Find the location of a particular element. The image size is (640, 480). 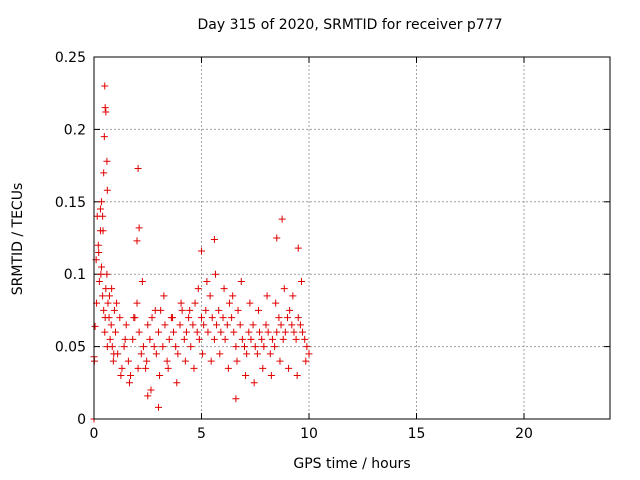

y-tick-label: 0.2 is located at coordinates (75, 130).